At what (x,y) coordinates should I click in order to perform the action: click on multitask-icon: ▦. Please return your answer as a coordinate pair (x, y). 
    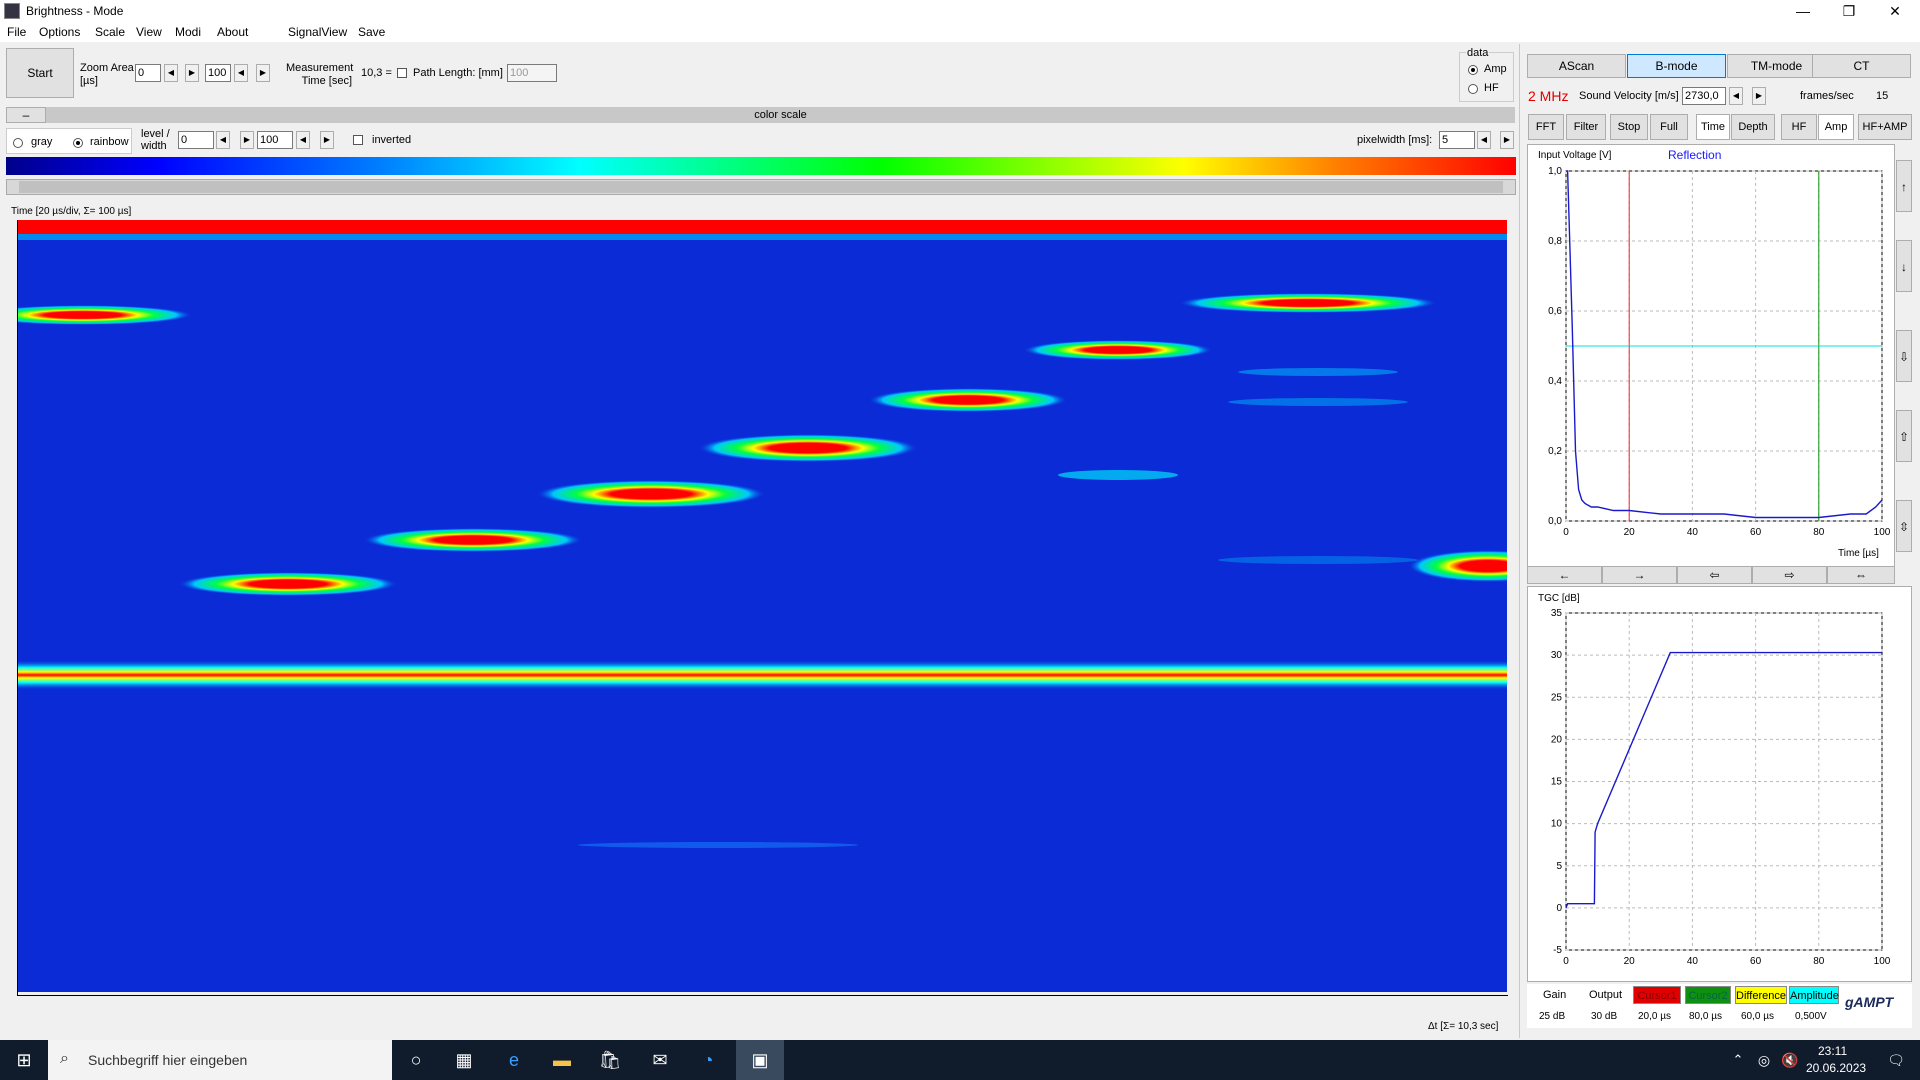
    Looking at the image, I should click on (464, 1060).